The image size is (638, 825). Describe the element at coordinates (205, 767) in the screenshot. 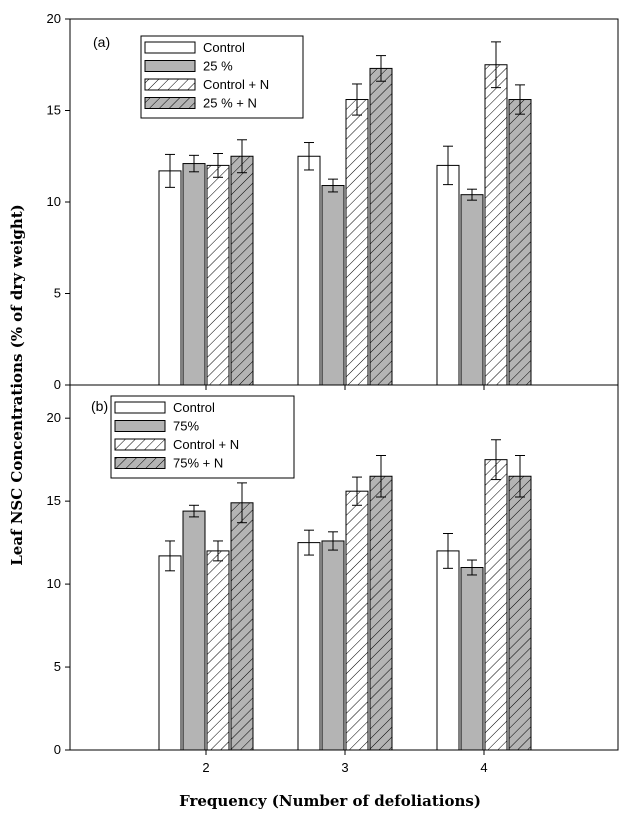

I see `x-tick-label: 2` at that location.